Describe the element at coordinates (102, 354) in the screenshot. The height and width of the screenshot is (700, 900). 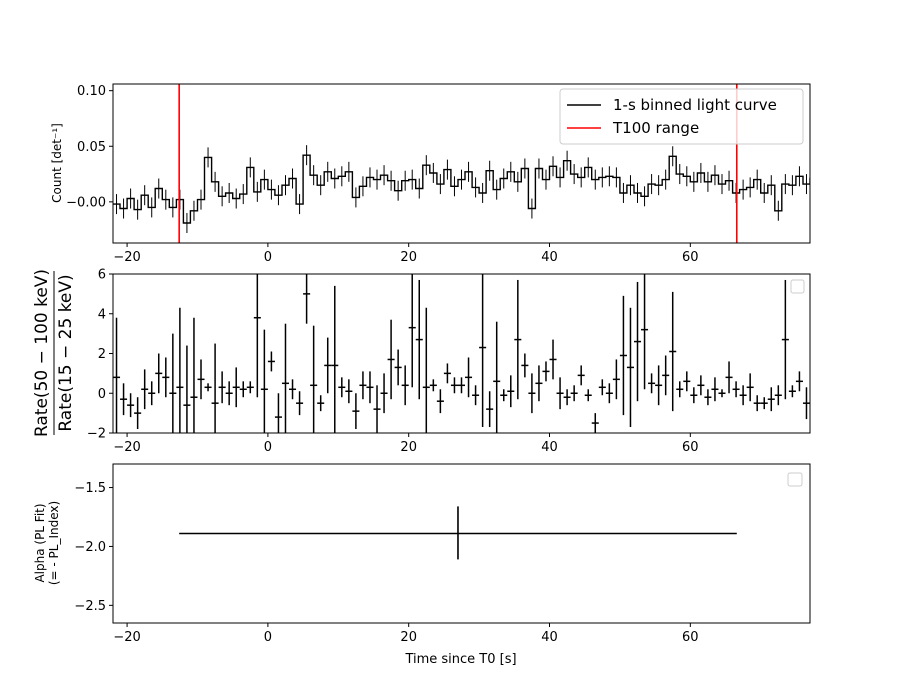
I see `y-tick-label: 2` at that location.